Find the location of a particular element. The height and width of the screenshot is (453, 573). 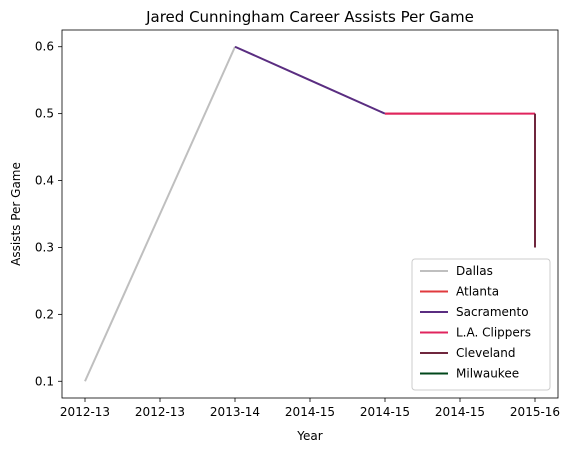

x-tick-label: 2015-16 is located at coordinates (535, 412).